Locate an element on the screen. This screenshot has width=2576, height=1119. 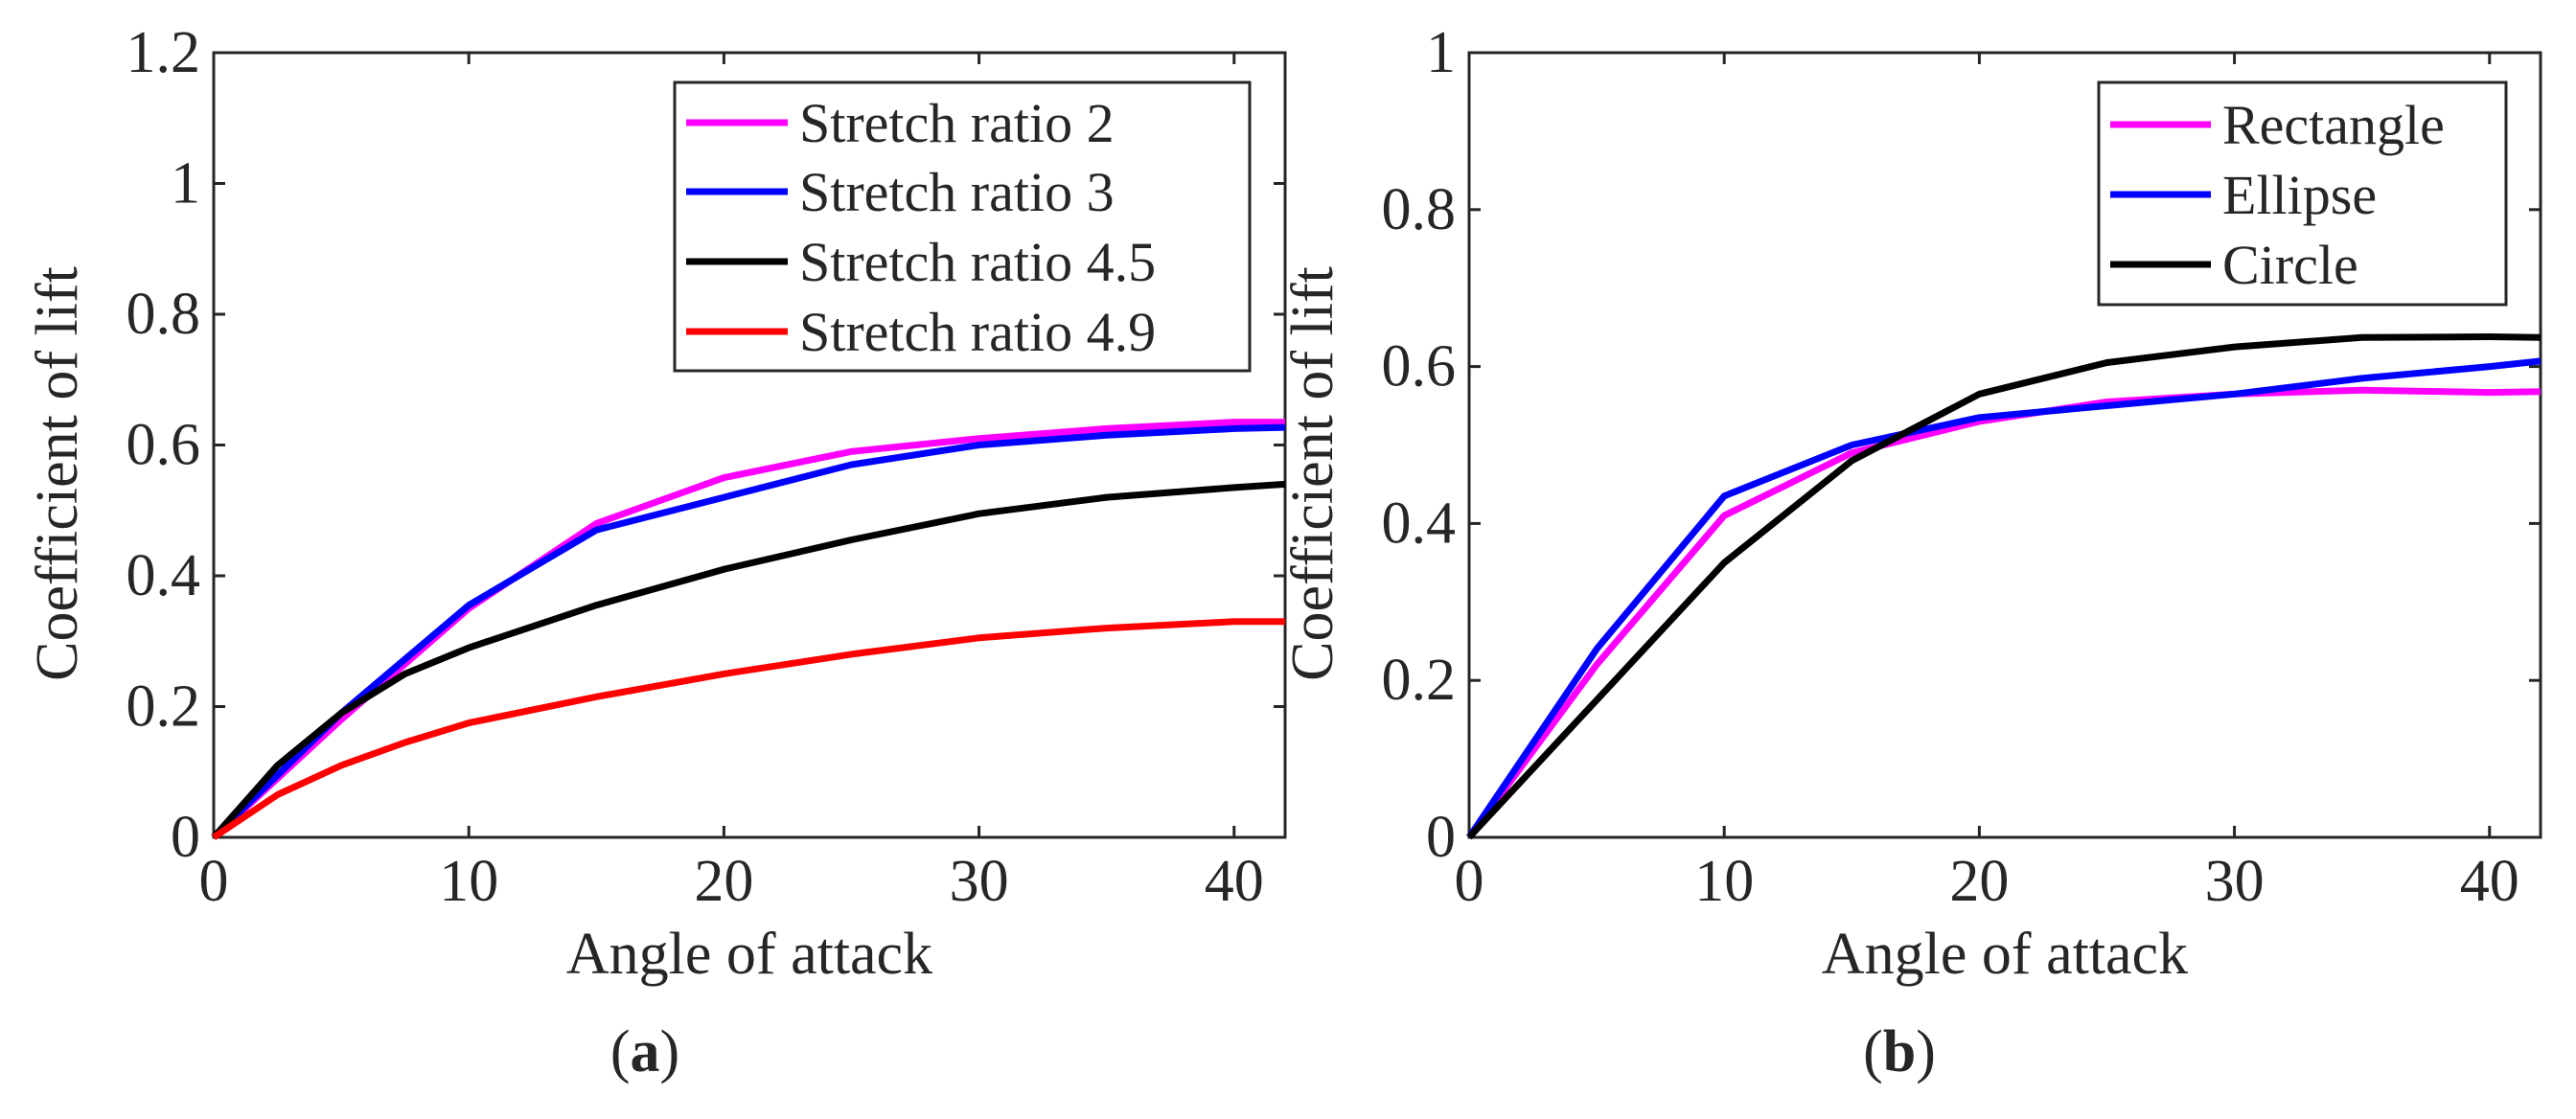
legend-box is located at coordinates (962, 226).